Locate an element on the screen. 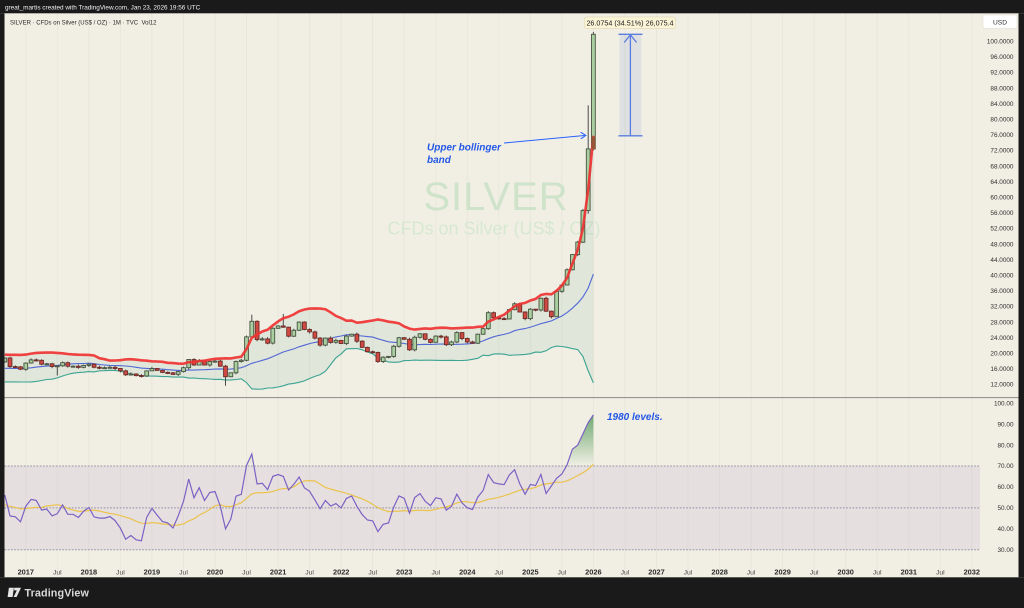 The height and width of the screenshot is (608, 1024). svg-text: 2032 is located at coordinates (972, 572).